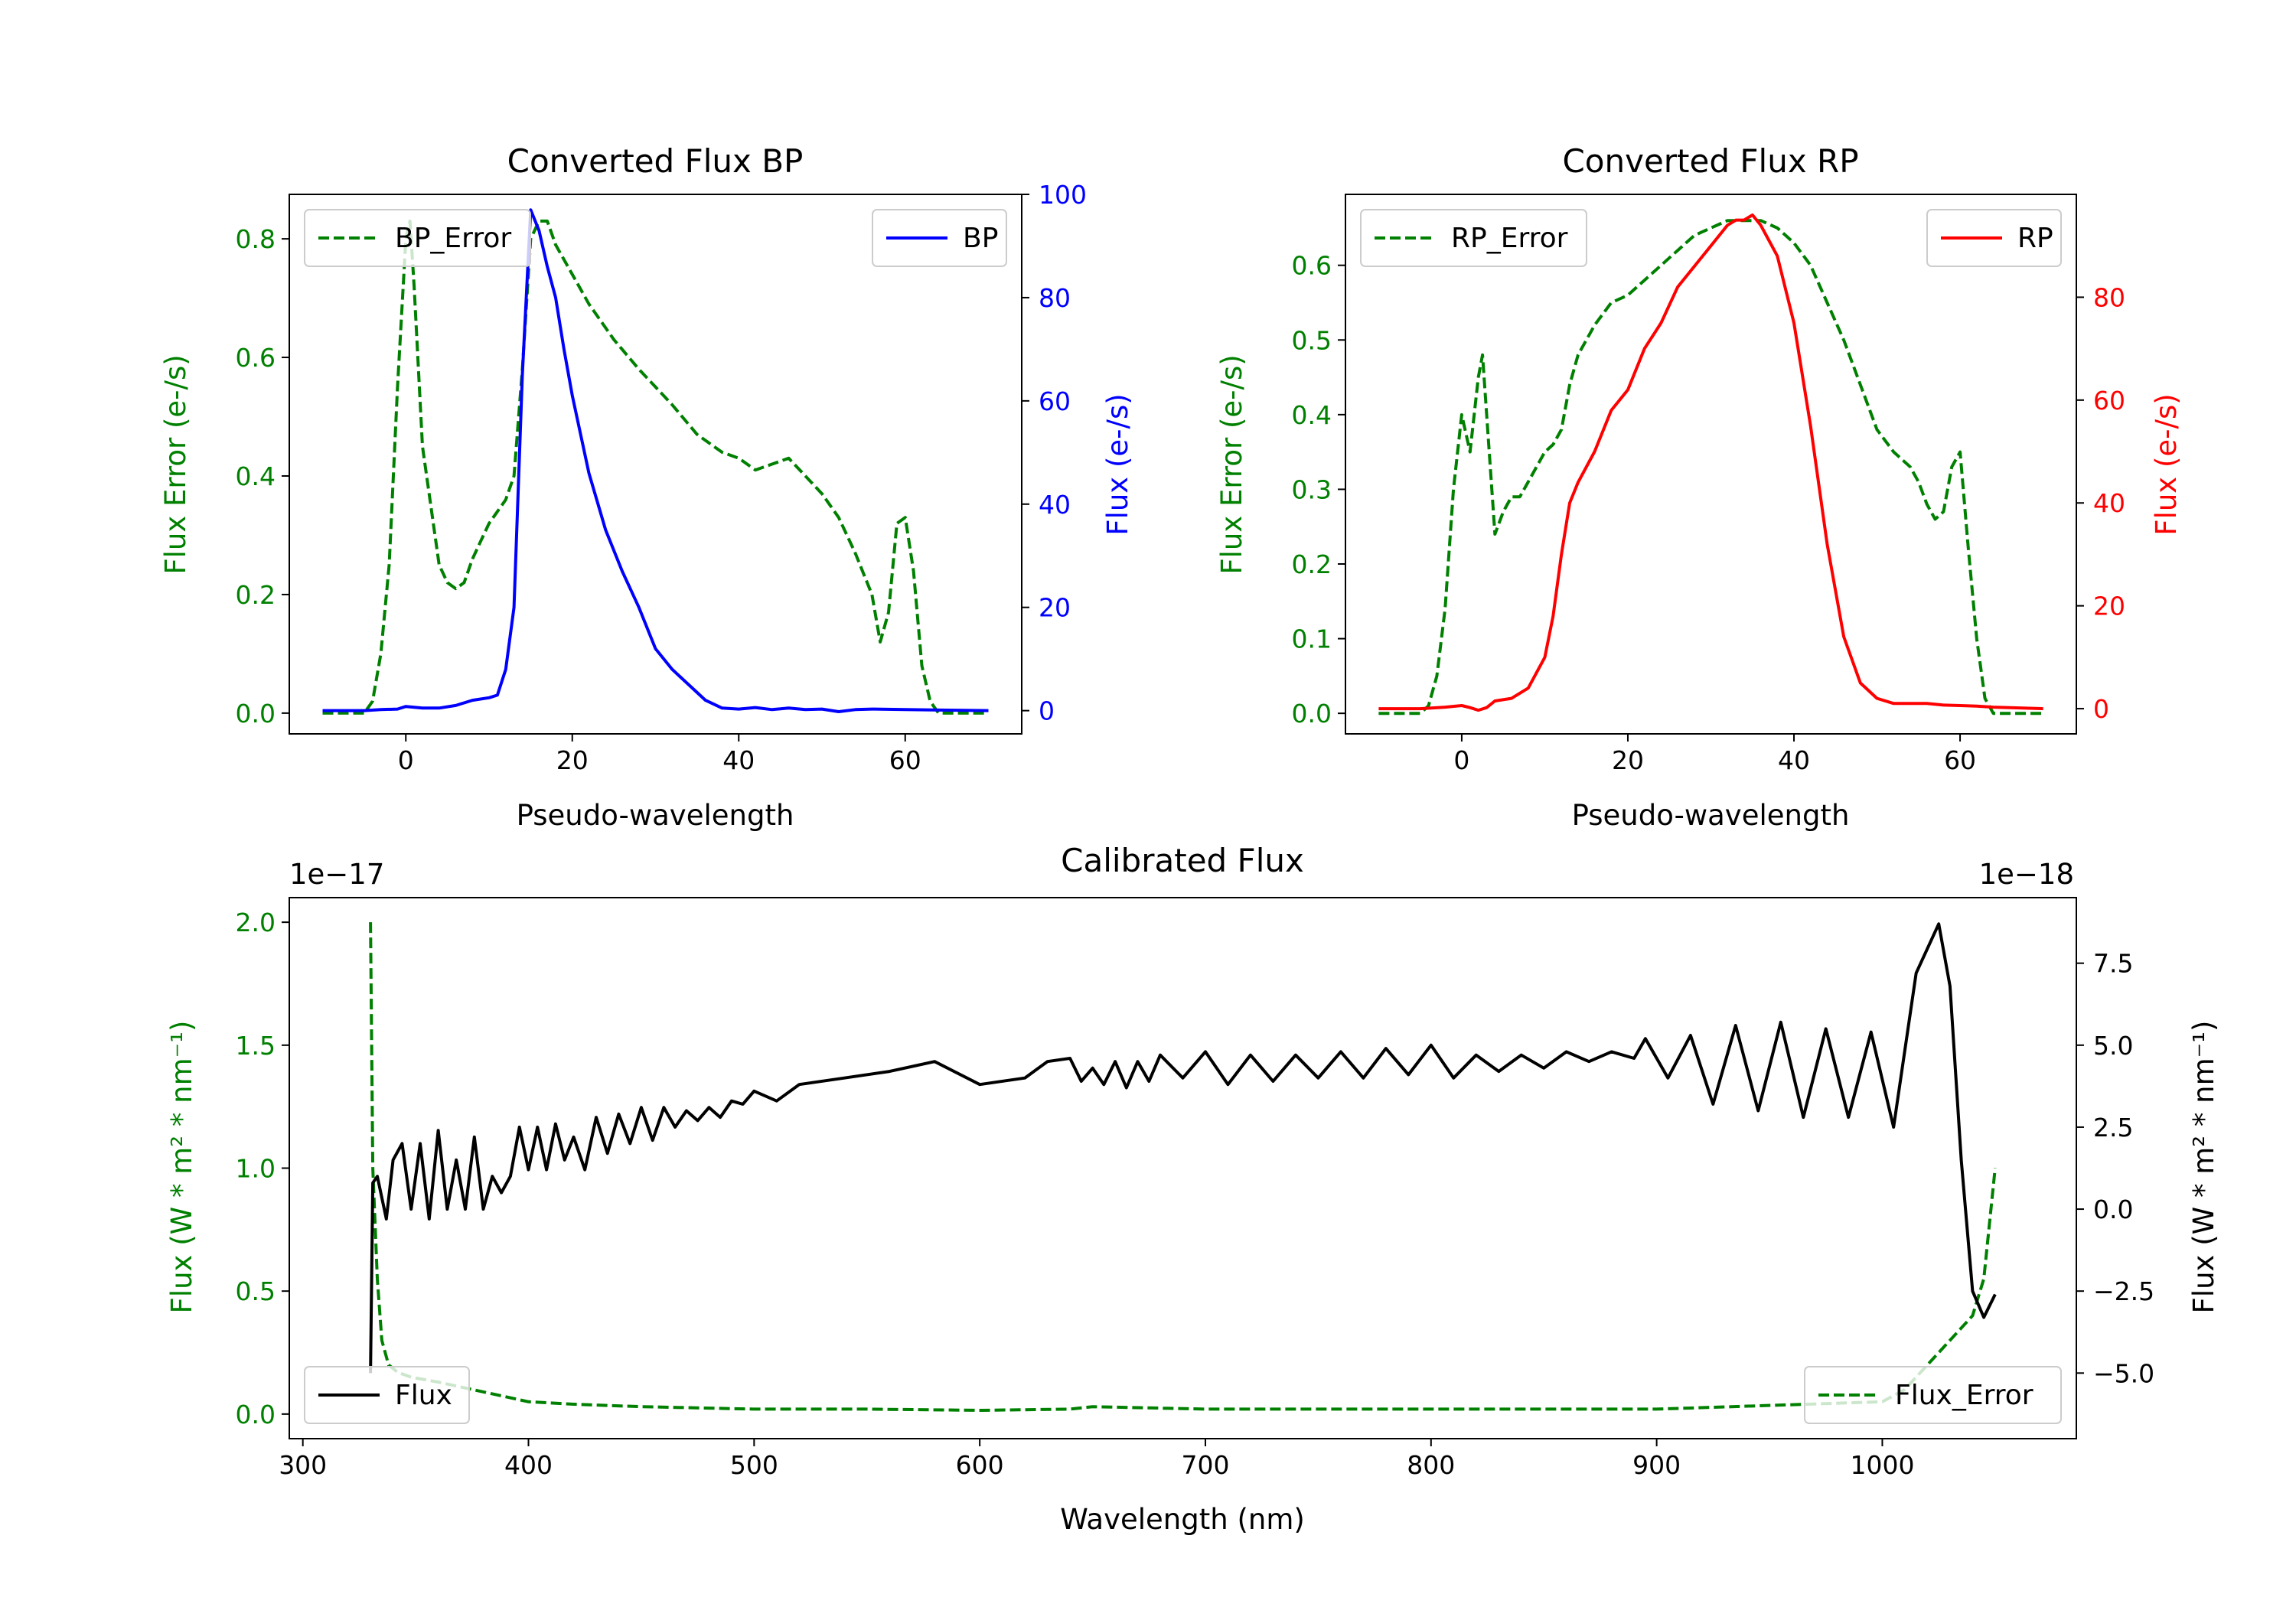 The image size is (2296, 1607). What do you see at coordinates (256, 239) in the screenshot?
I see `left-tick-label: 0.8` at bounding box center [256, 239].